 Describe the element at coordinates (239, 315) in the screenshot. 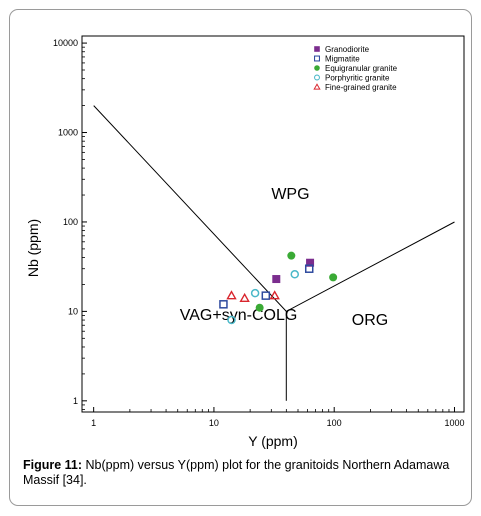

I see `field-label: VAG+syn-COLG` at that location.